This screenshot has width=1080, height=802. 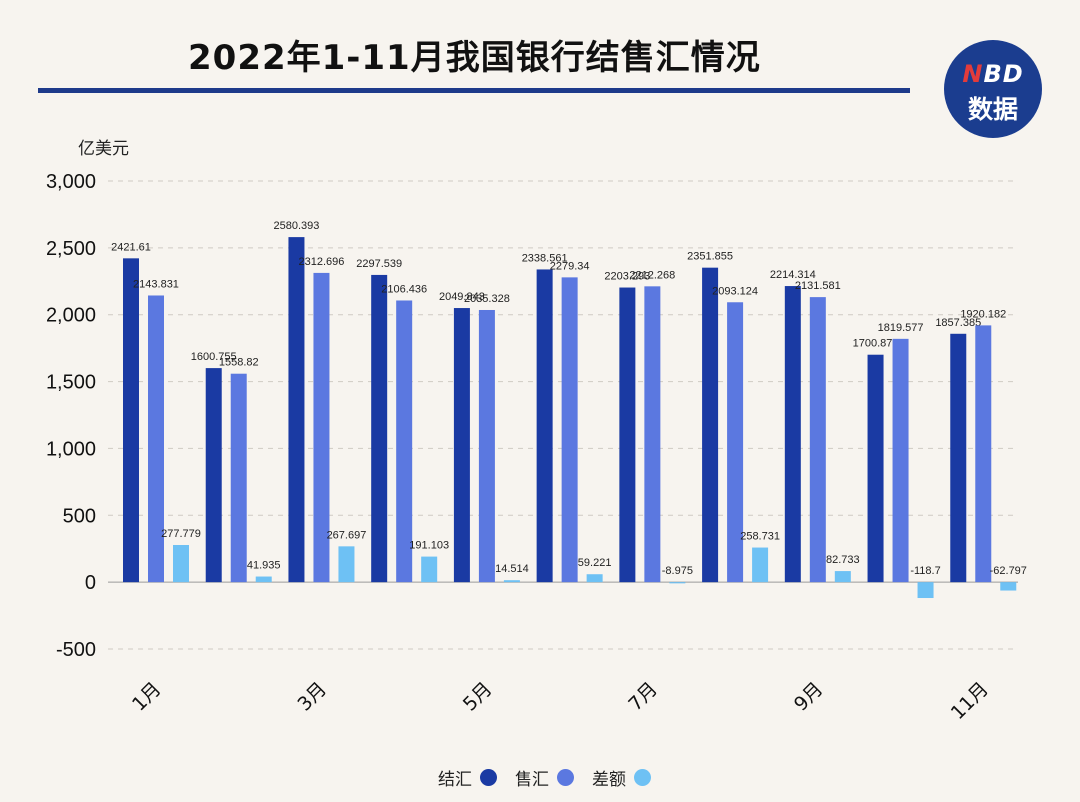 I want to click on logo-text-bottom: 数据, so click(x=992, y=109).